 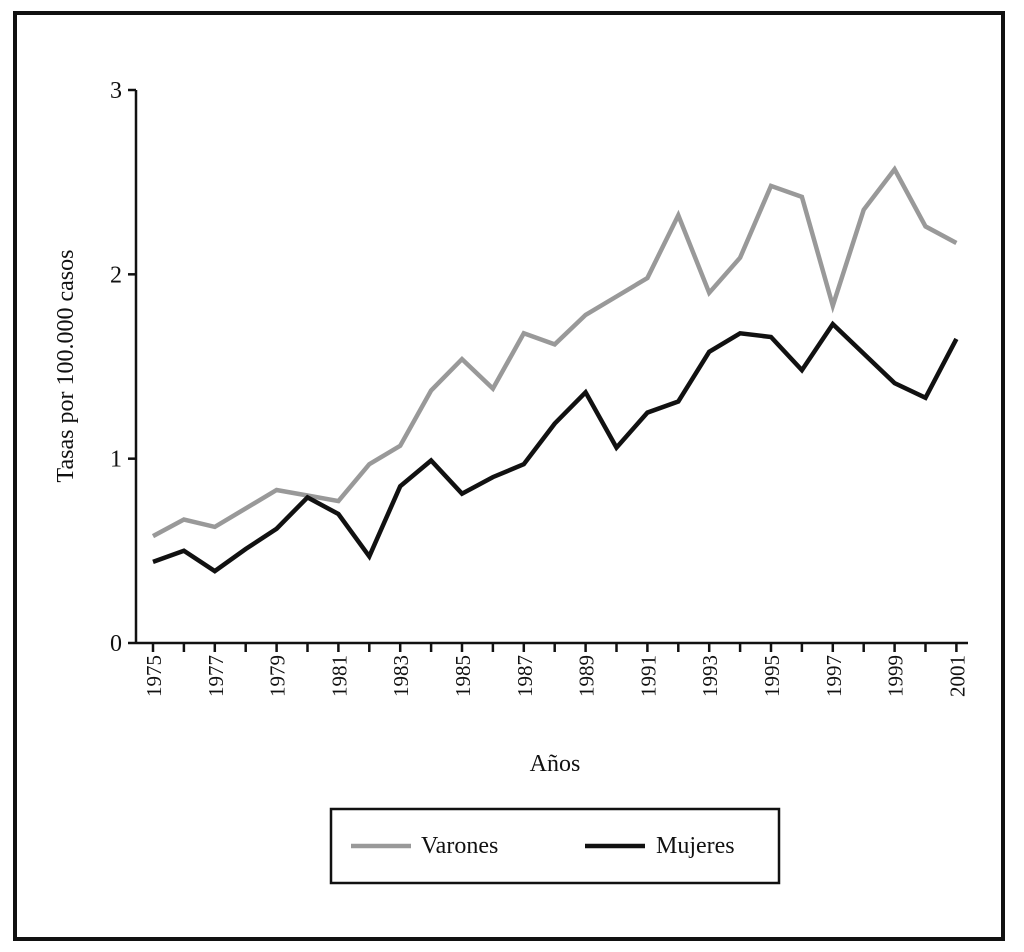 What do you see at coordinates (66, 366) in the screenshot?
I see `y-axis-label: Tasas por 100.000 casos` at bounding box center [66, 366].